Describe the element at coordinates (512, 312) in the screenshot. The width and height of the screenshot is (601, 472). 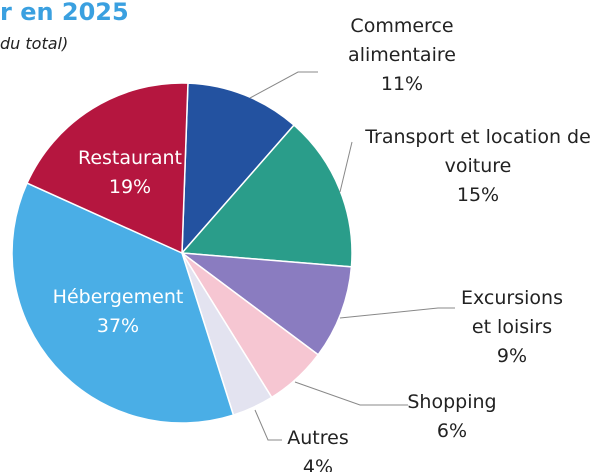
I see `slice-label: Excursions et loisirs` at that location.